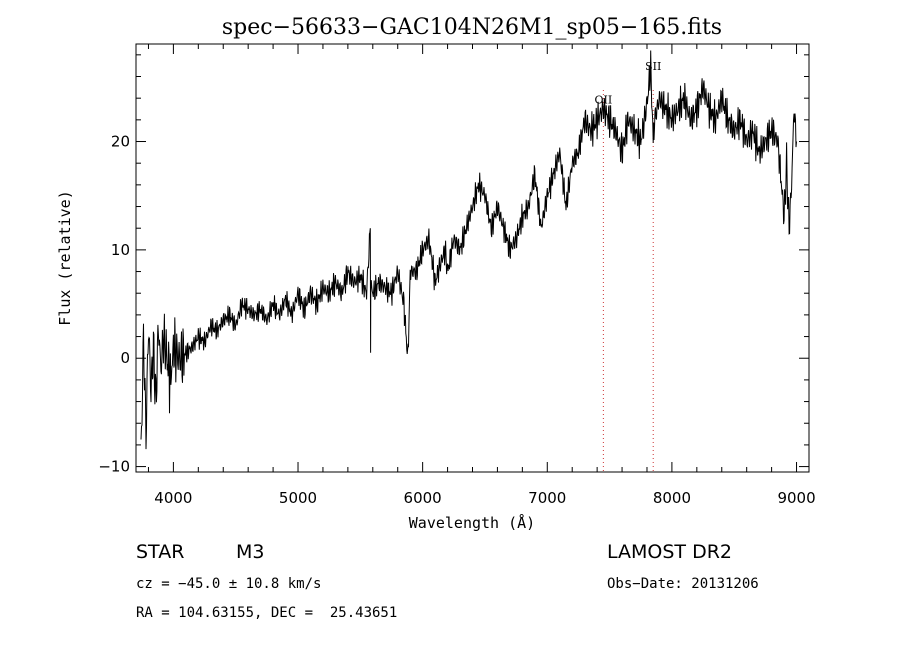 The height and width of the screenshot is (650, 900). What do you see at coordinates (160, 552) in the screenshot?
I see `object-class: STAR` at bounding box center [160, 552].